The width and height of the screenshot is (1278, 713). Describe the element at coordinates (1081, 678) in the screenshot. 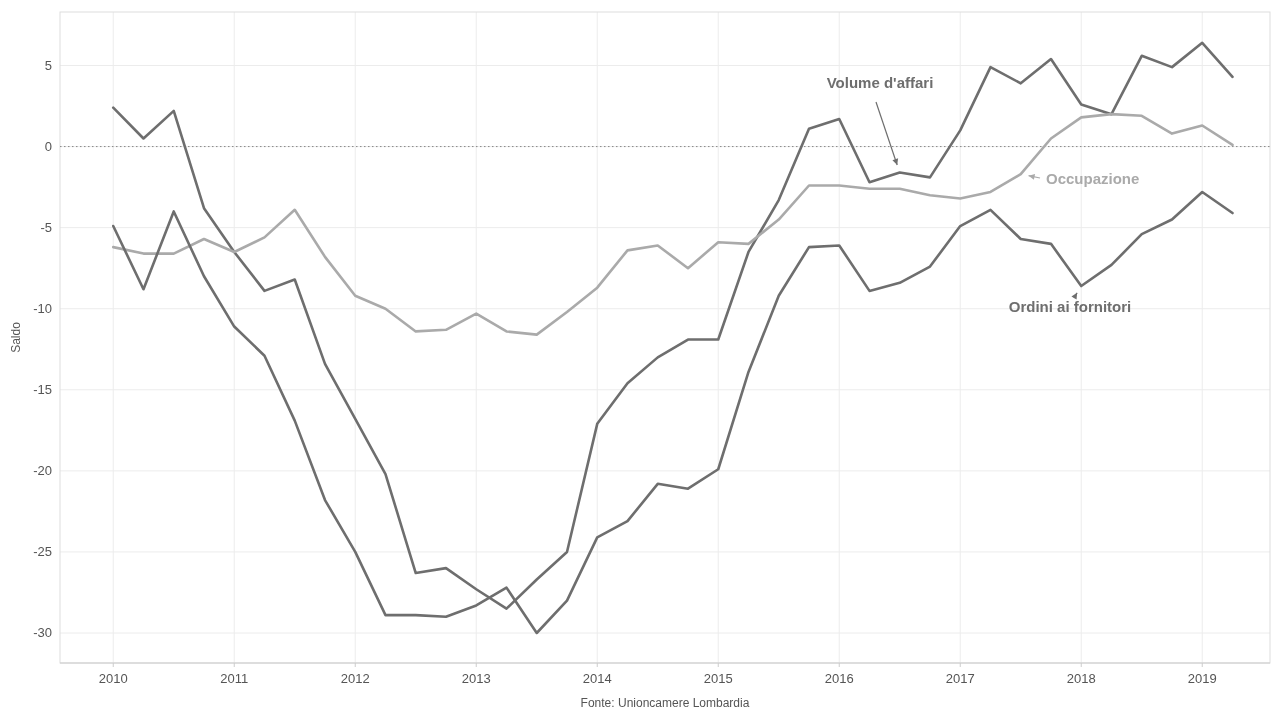

I see `x-tick-label: 2018` at that location.